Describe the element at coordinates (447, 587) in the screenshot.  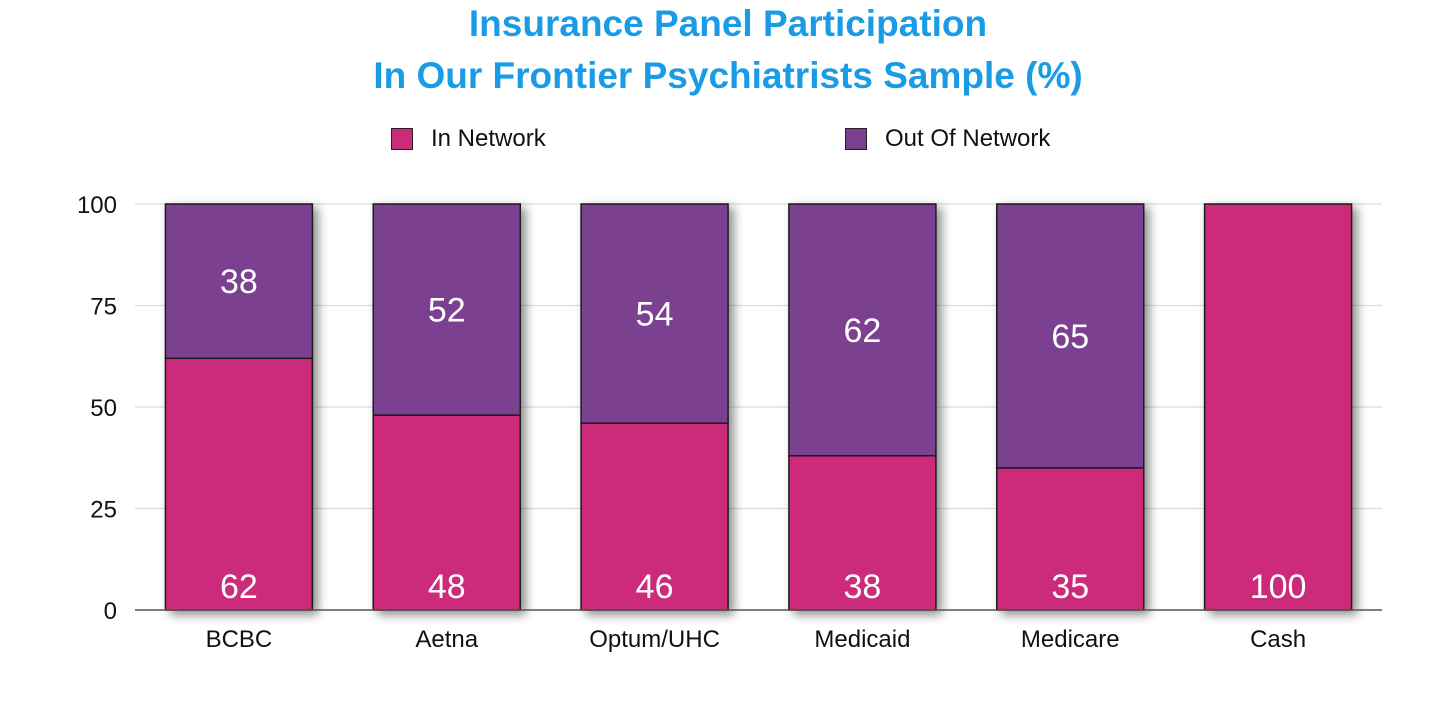
I see `data-label-in-network: 48` at that location.